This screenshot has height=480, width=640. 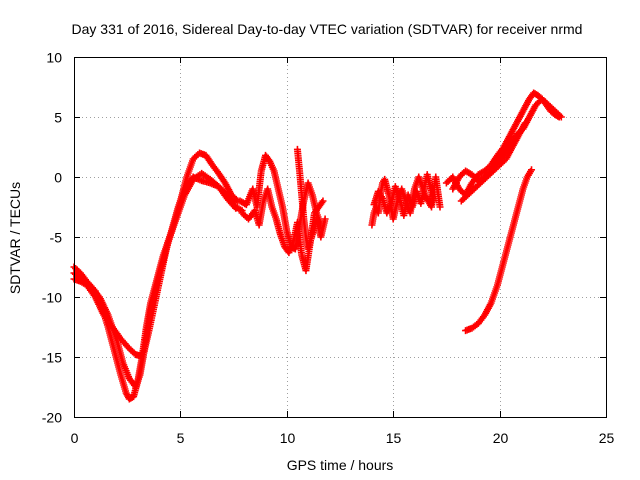 I want to click on x-axis-label: GPS time / hours, so click(x=340, y=465).